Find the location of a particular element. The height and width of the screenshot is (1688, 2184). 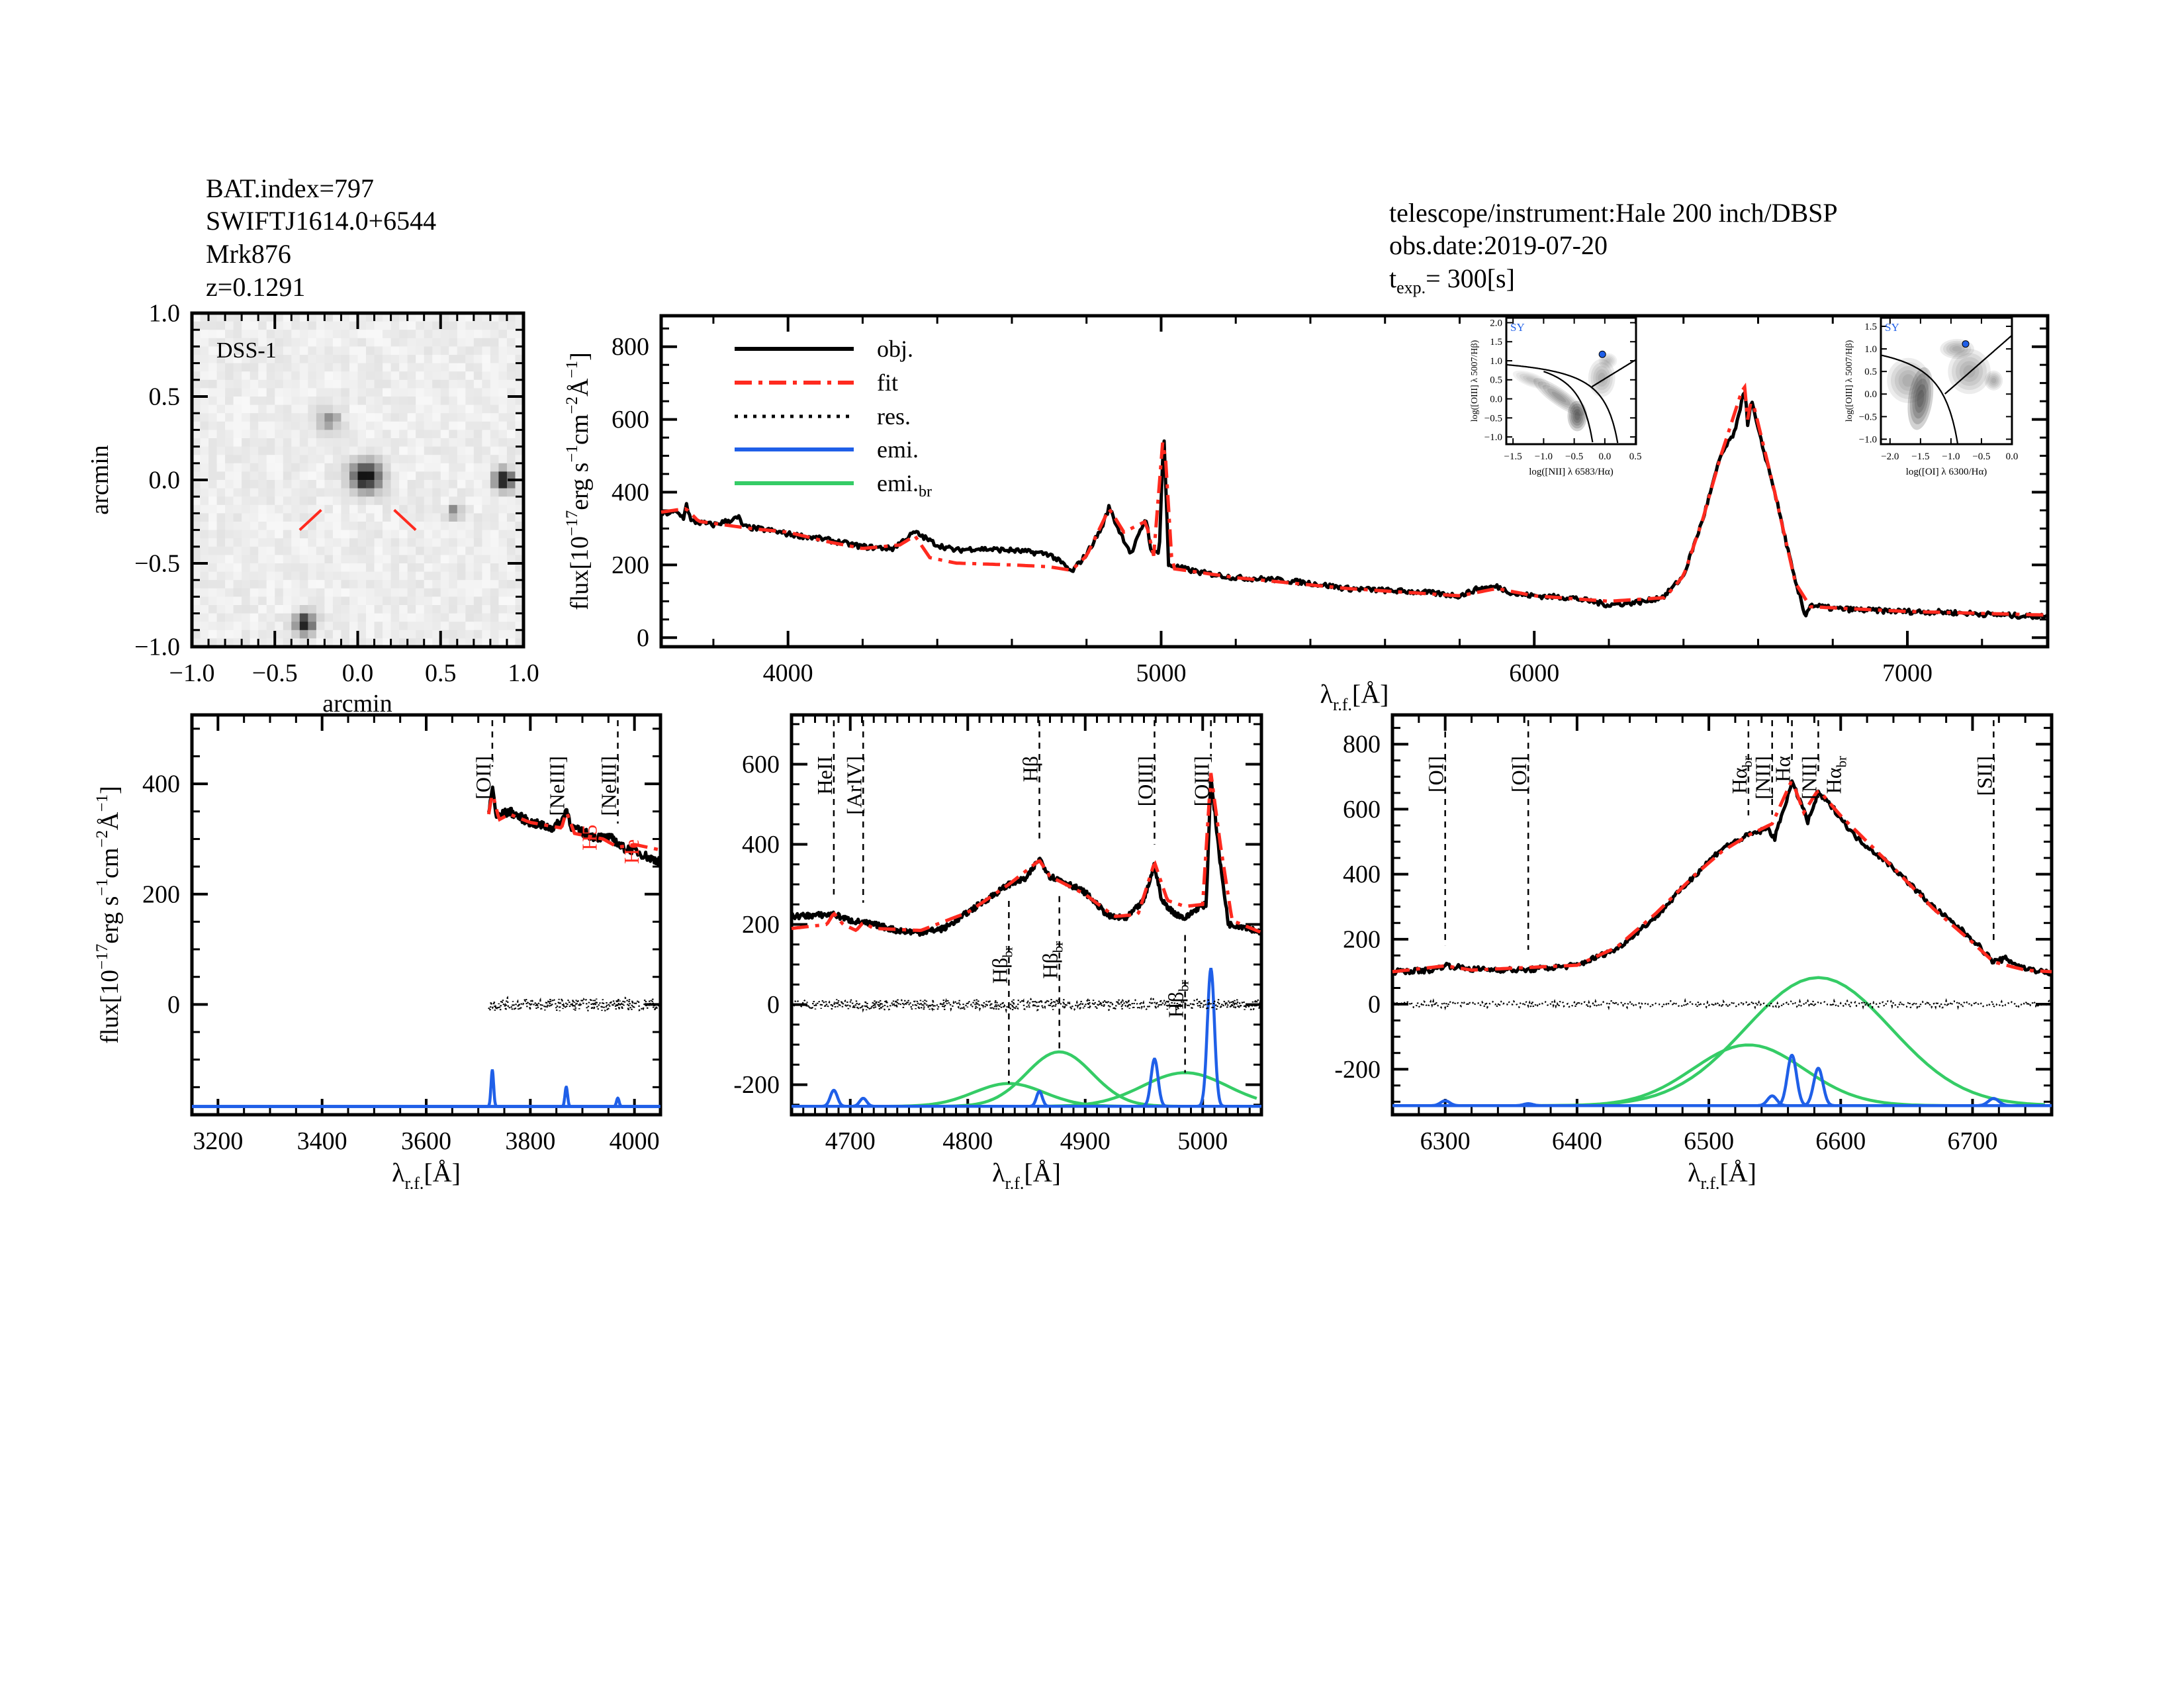

y-tick-label: 1.0 is located at coordinates (1496, 361).